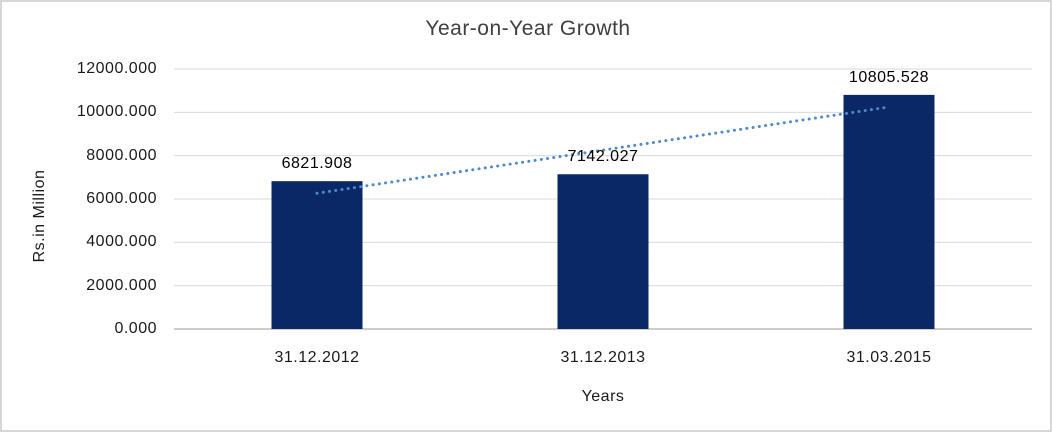 The image size is (1052, 432). I want to click on data-label: 7142.027, so click(603, 157).